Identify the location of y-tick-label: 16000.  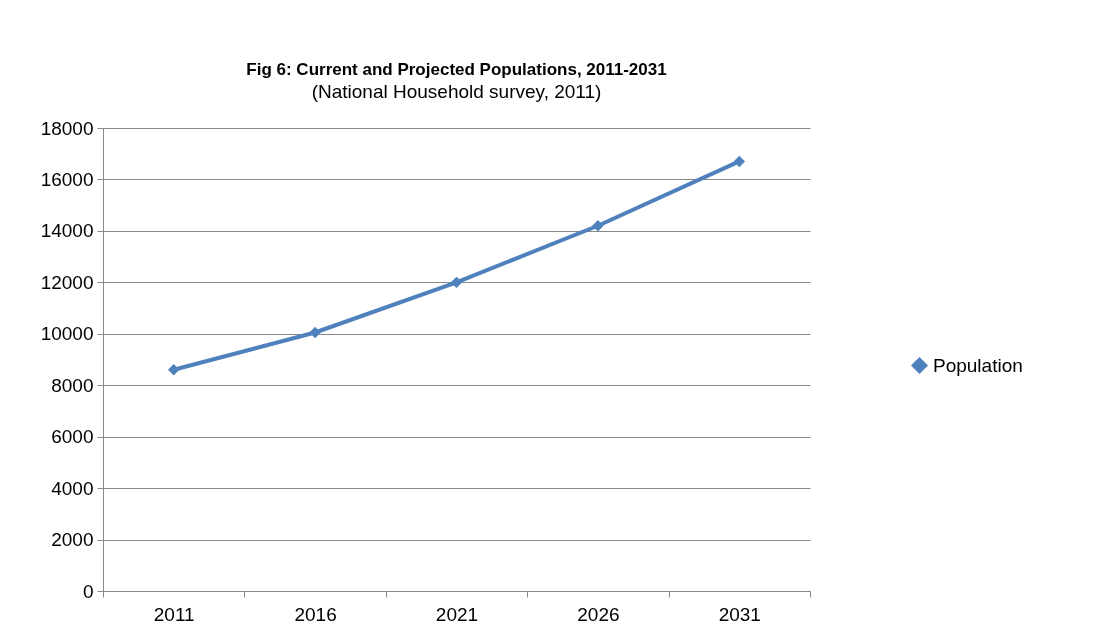
(67, 179).